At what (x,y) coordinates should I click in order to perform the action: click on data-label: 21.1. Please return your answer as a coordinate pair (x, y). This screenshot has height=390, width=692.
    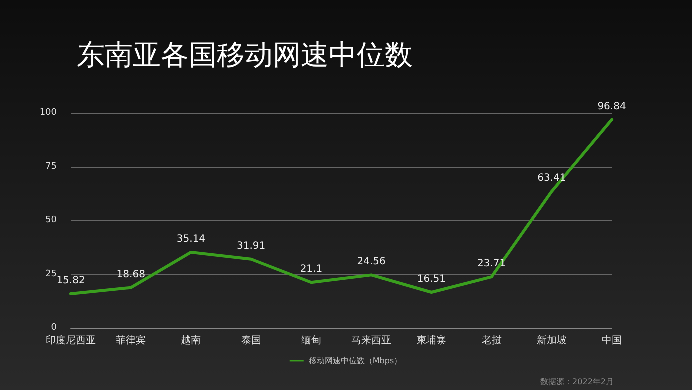
    Looking at the image, I should click on (311, 270).